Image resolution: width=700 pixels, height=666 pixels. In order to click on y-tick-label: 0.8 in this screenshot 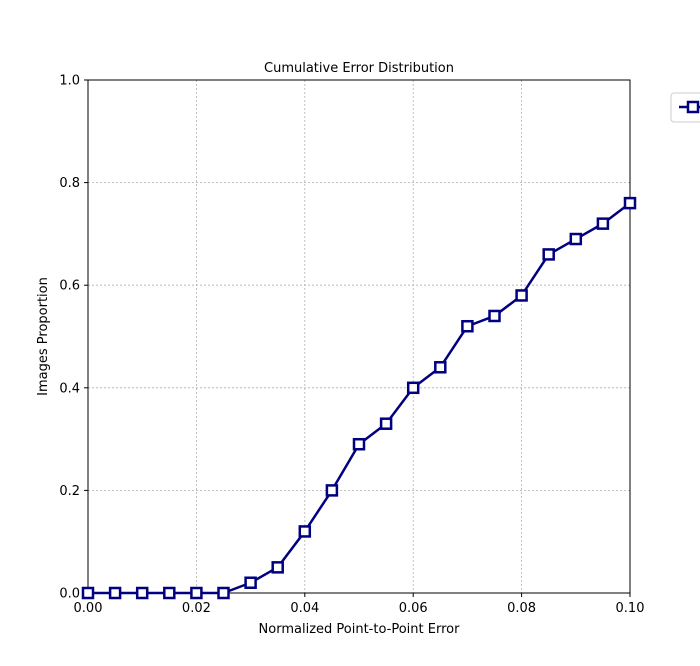, I will do `click(69, 183)`.